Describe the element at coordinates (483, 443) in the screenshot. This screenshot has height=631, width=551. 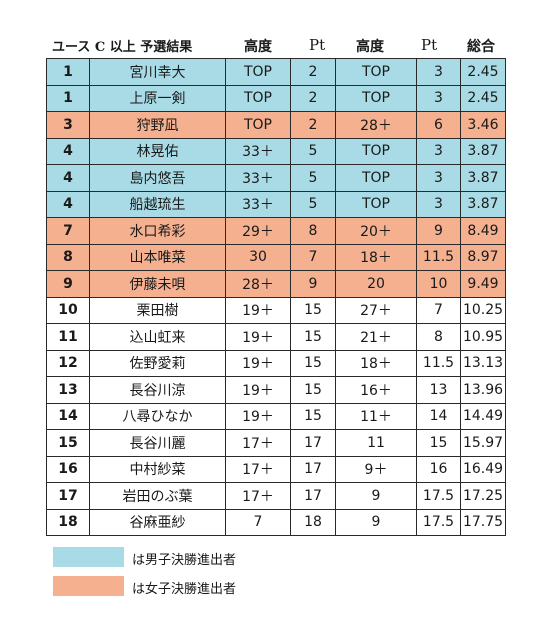
I see `total-cell: 15.97` at that location.